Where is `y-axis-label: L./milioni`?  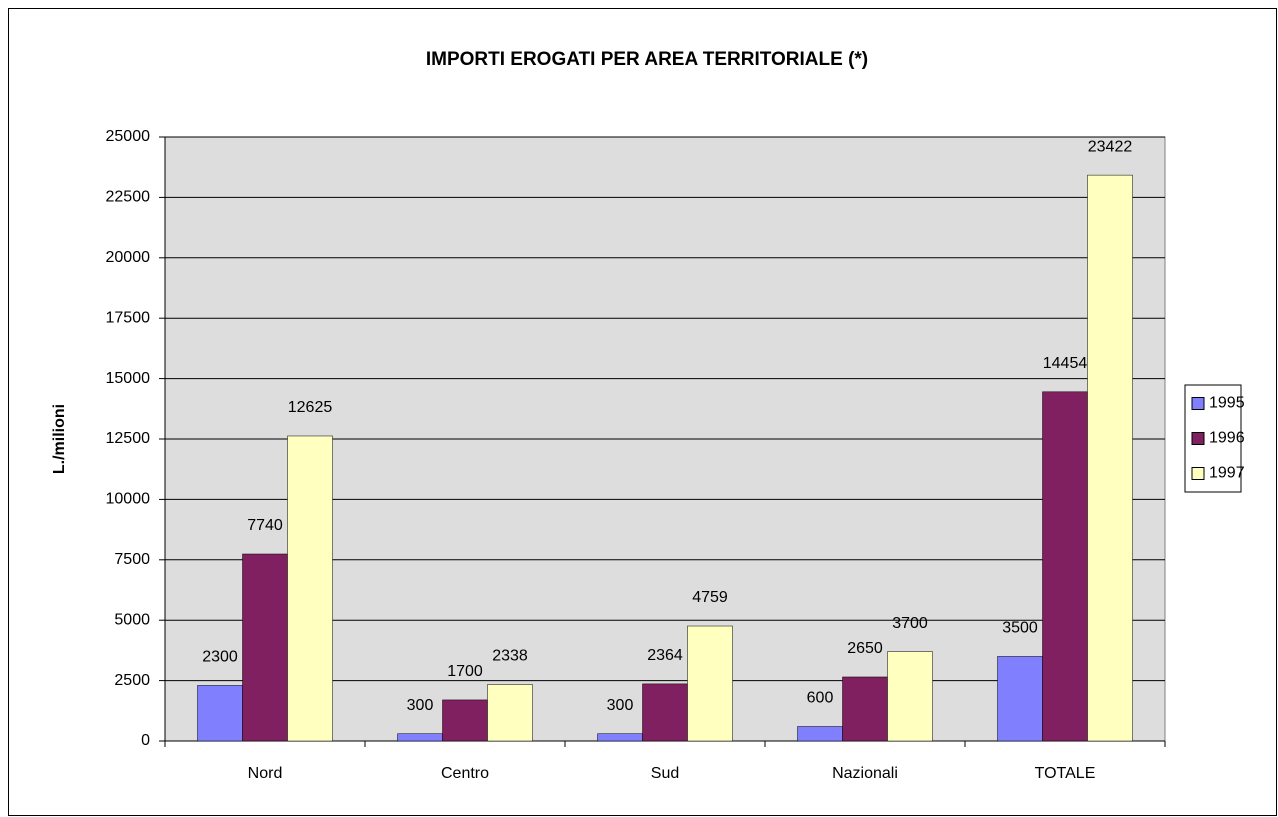 y-axis-label: L./milioni is located at coordinates (59, 439).